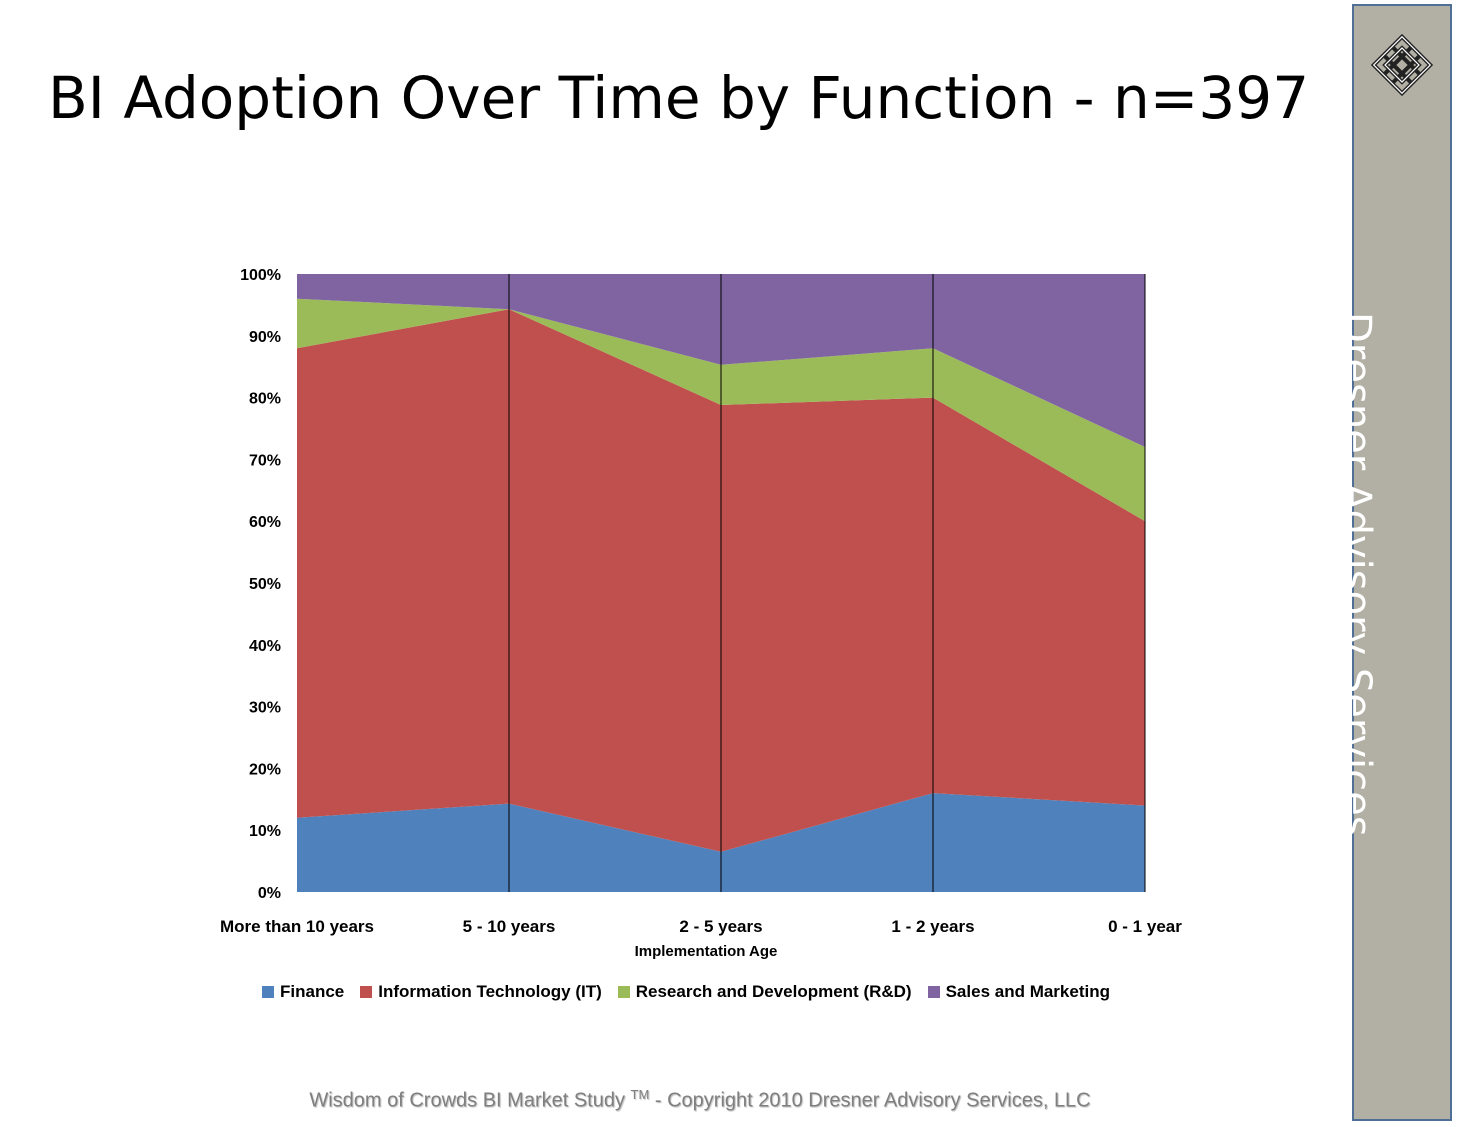 The width and height of the screenshot is (1457, 1127). I want to click on legend-item: Information Technology (IT), so click(481, 992).